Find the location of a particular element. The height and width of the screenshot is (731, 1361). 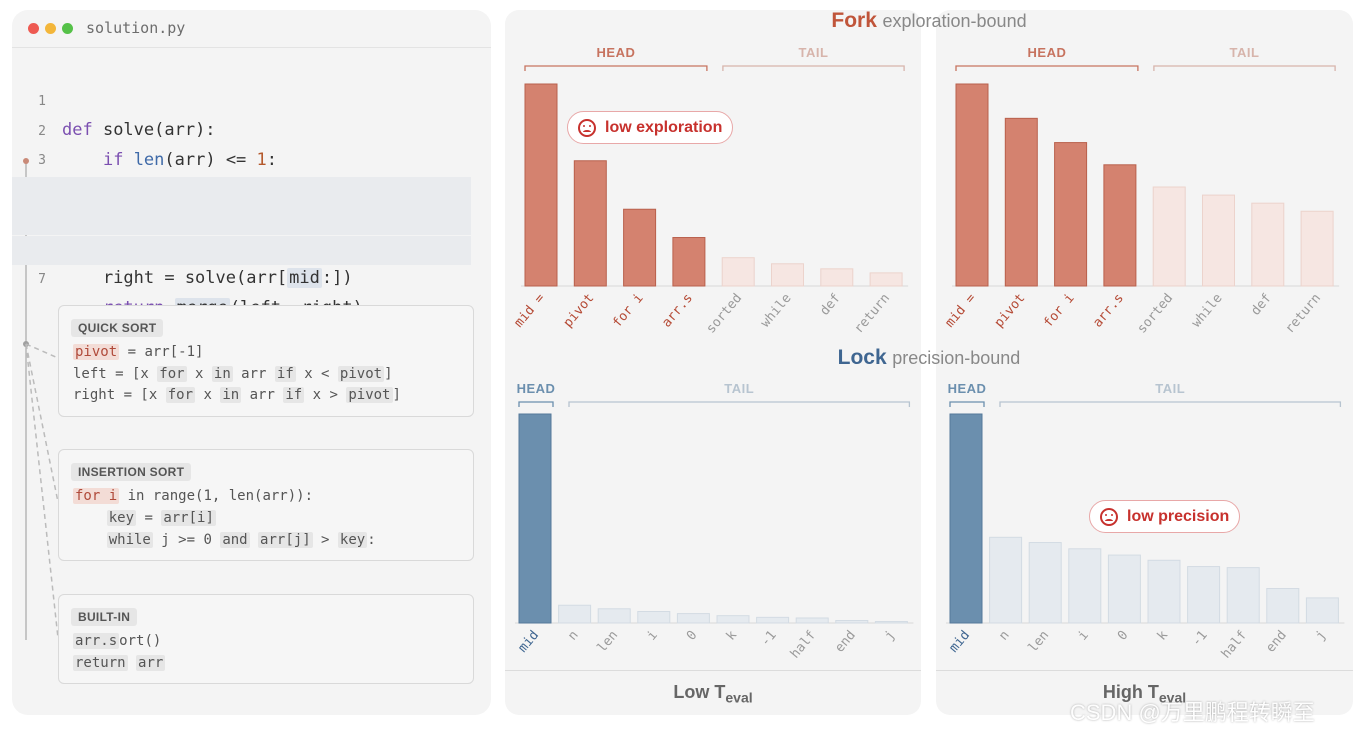

code-line: 4 mid = len(arr) // 2 is located at coordinates (241, 188).